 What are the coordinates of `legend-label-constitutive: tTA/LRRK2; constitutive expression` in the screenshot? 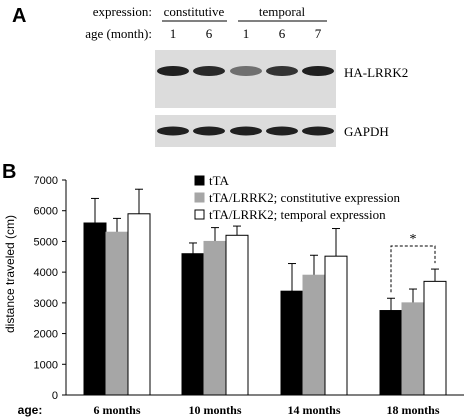 It's located at (305, 197).